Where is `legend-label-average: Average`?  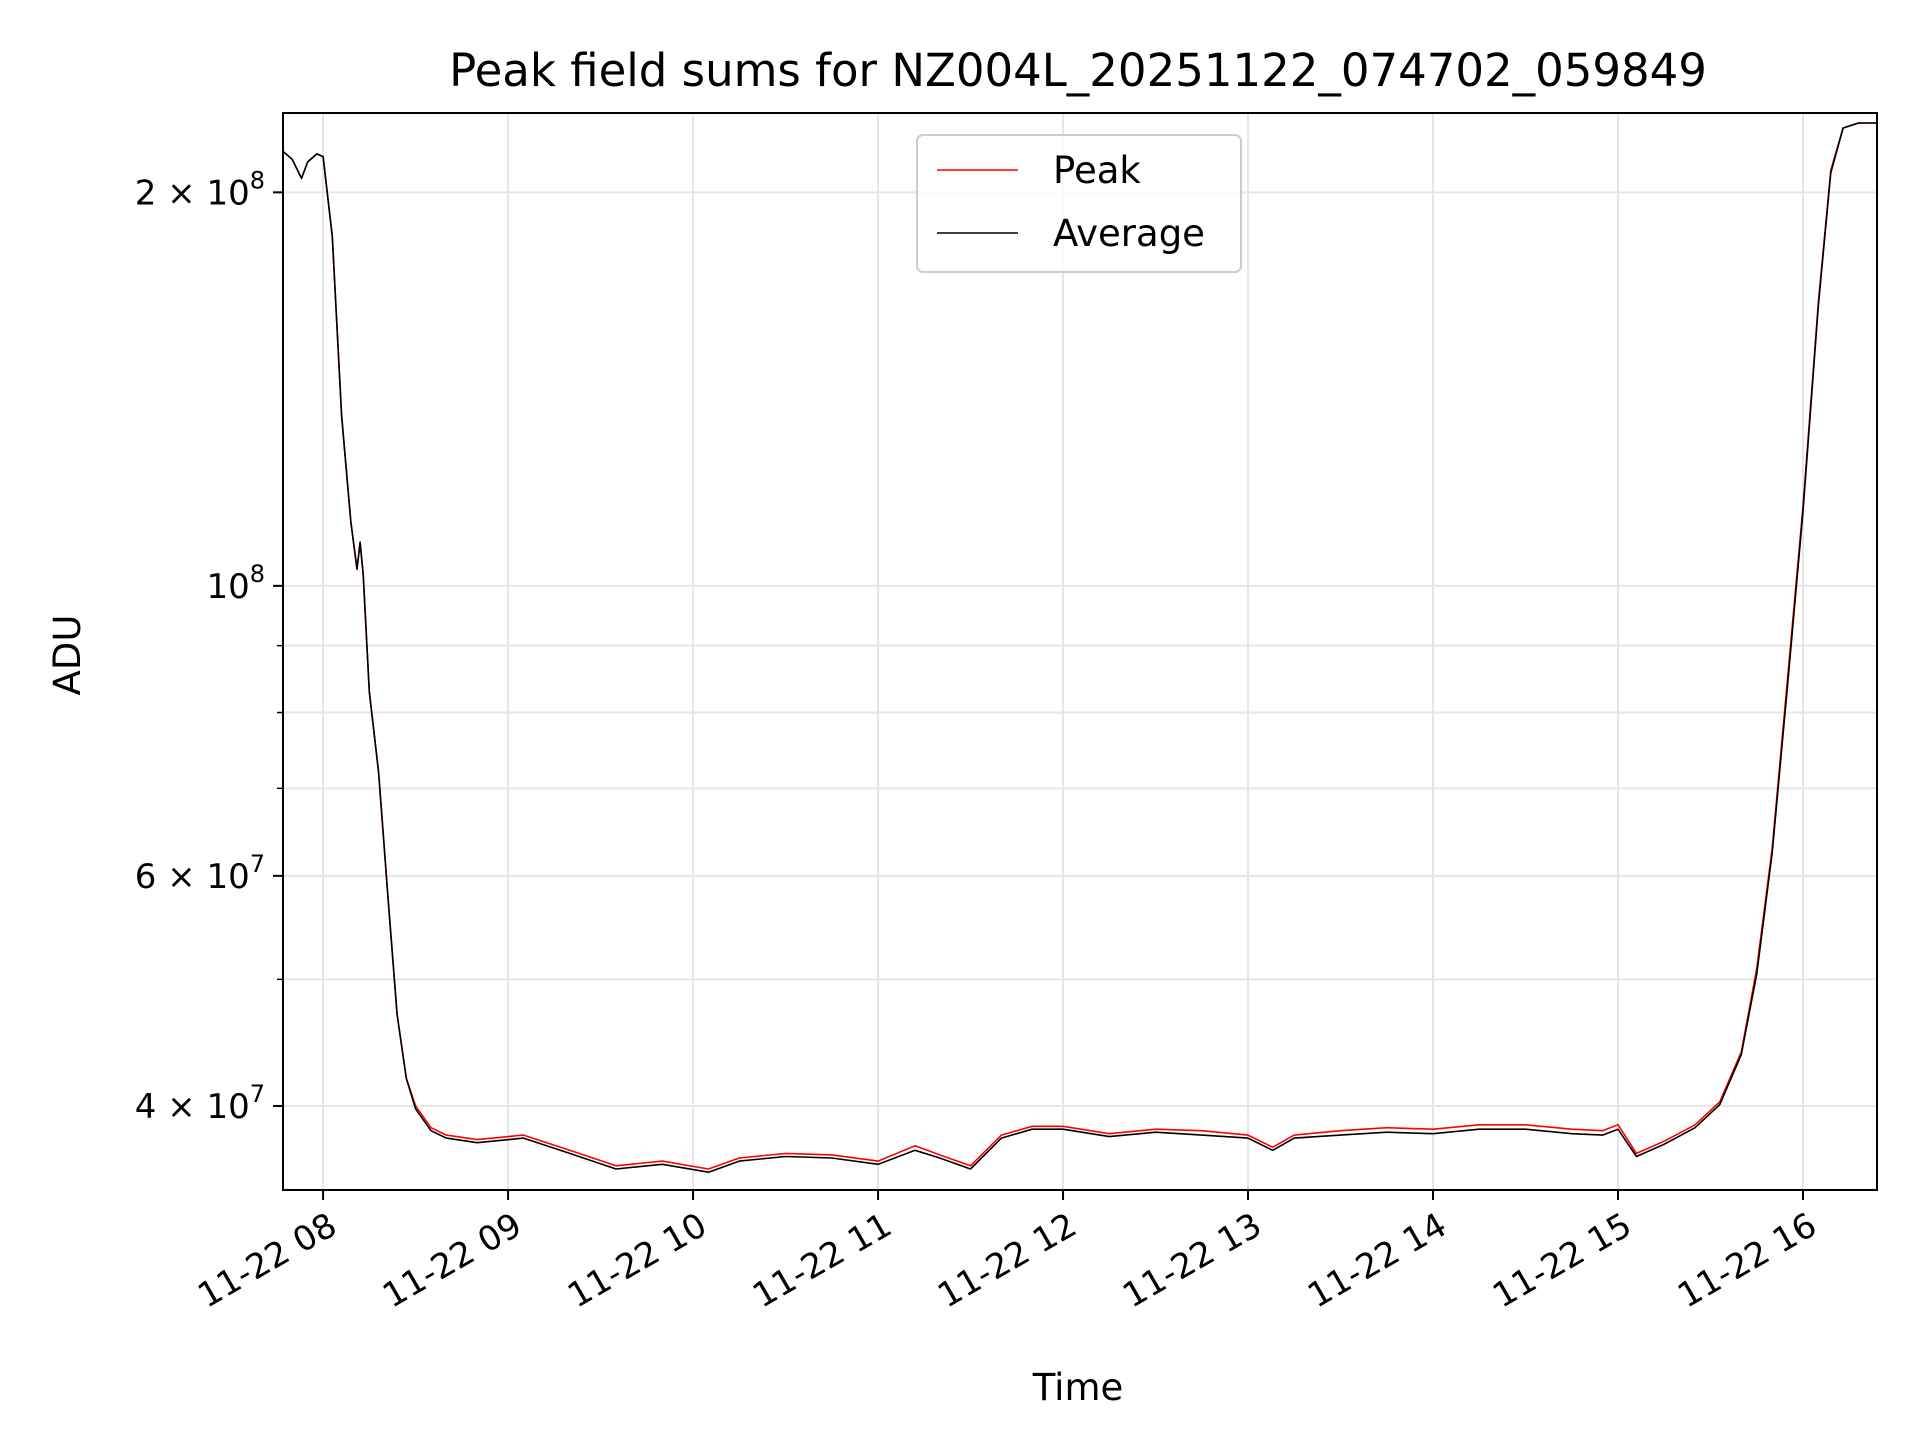 legend-label-average: Average is located at coordinates (1129, 233).